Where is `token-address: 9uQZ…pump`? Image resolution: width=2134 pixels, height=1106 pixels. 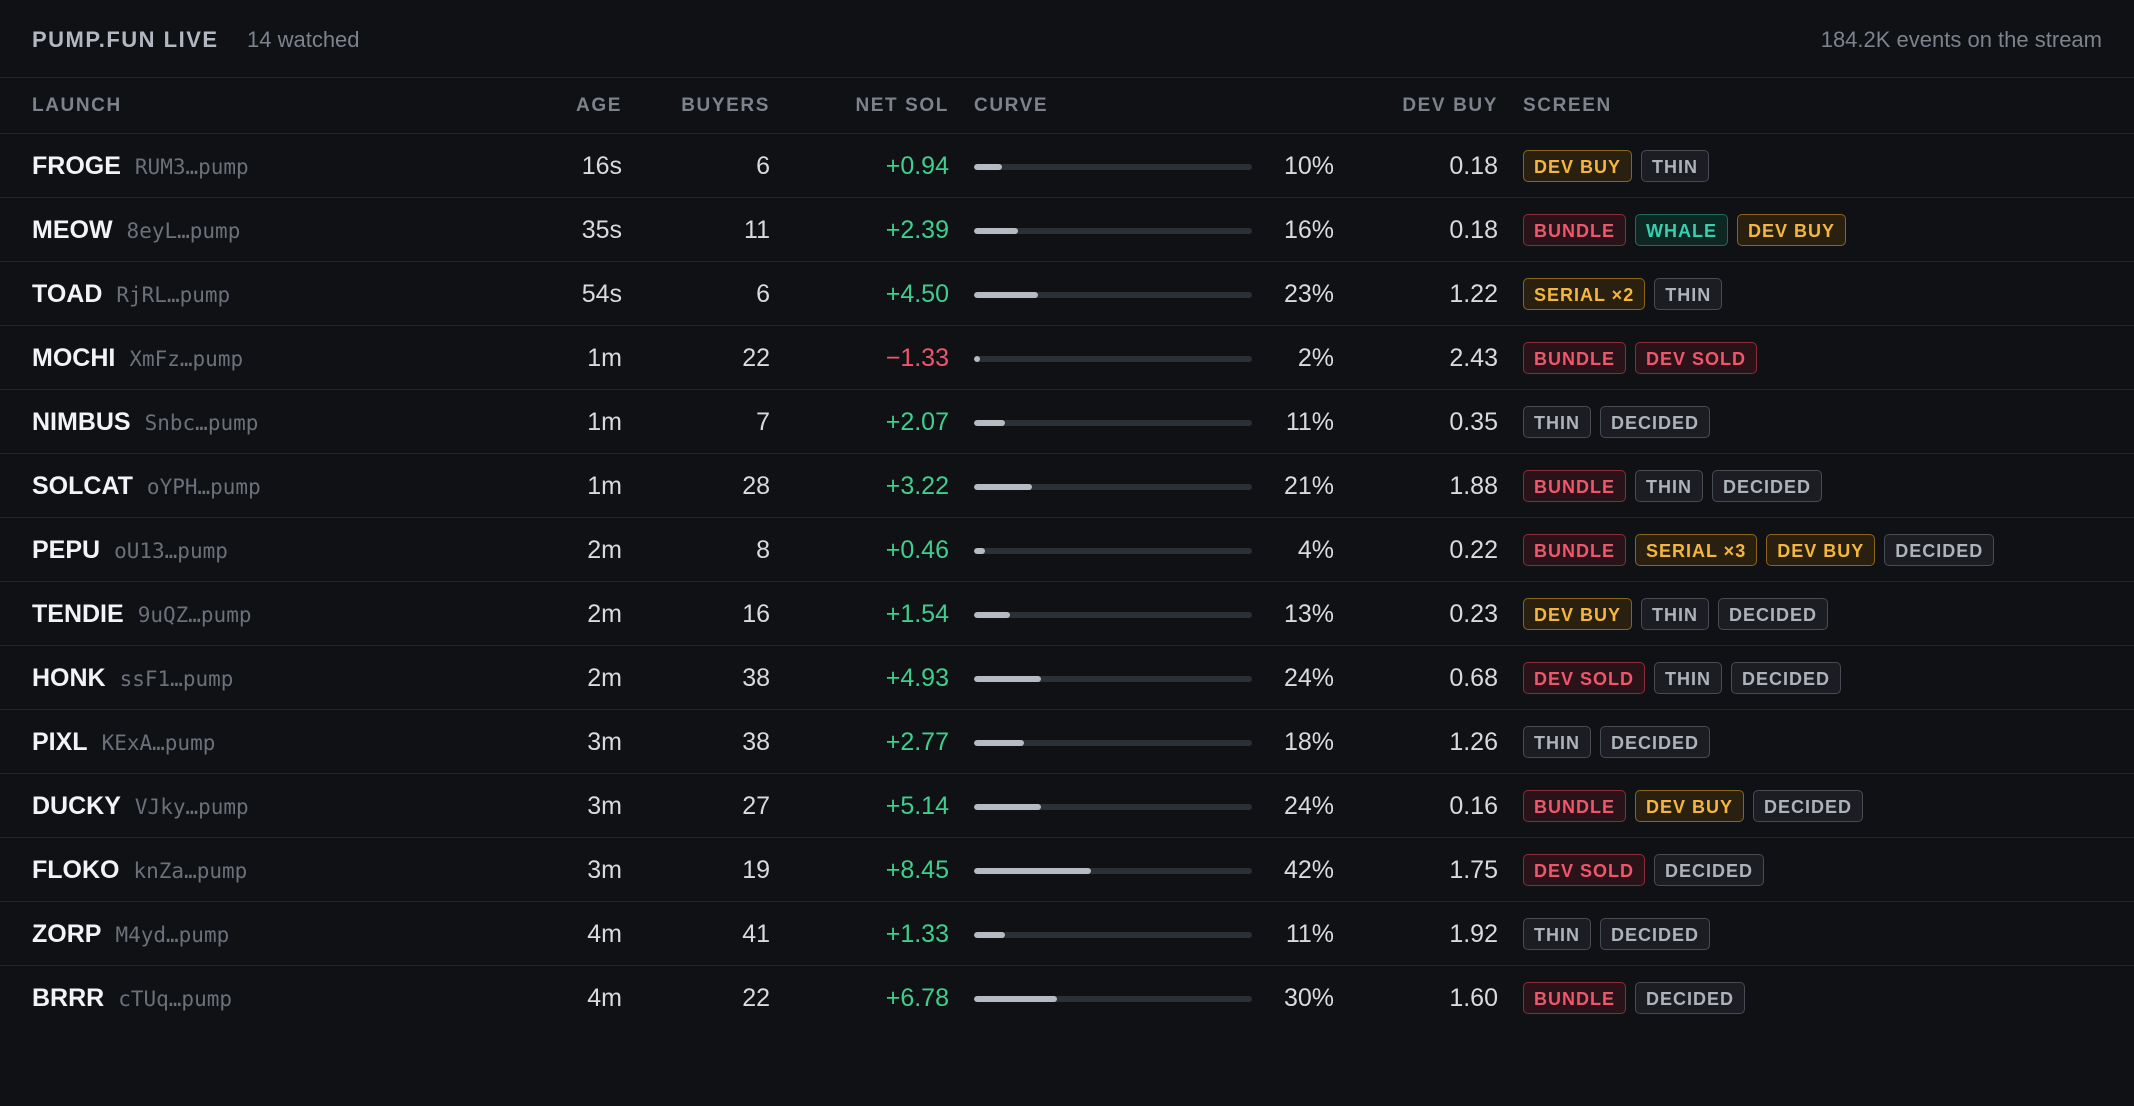 token-address: 9uQZ…pump is located at coordinates (194, 615).